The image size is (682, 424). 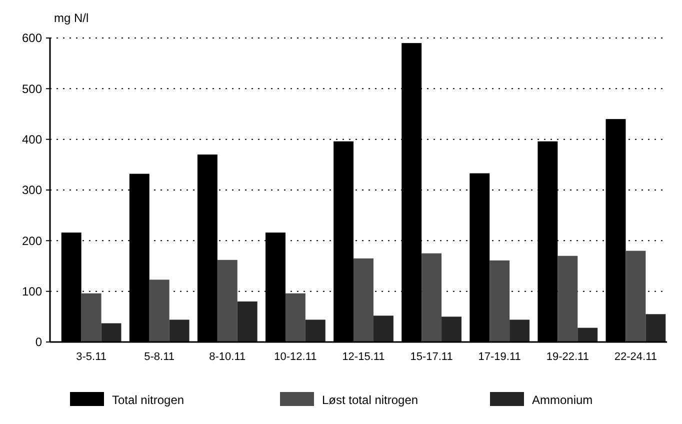 What do you see at coordinates (295, 357) in the screenshot?
I see `x-tick-label: 10-12.11` at bounding box center [295, 357].